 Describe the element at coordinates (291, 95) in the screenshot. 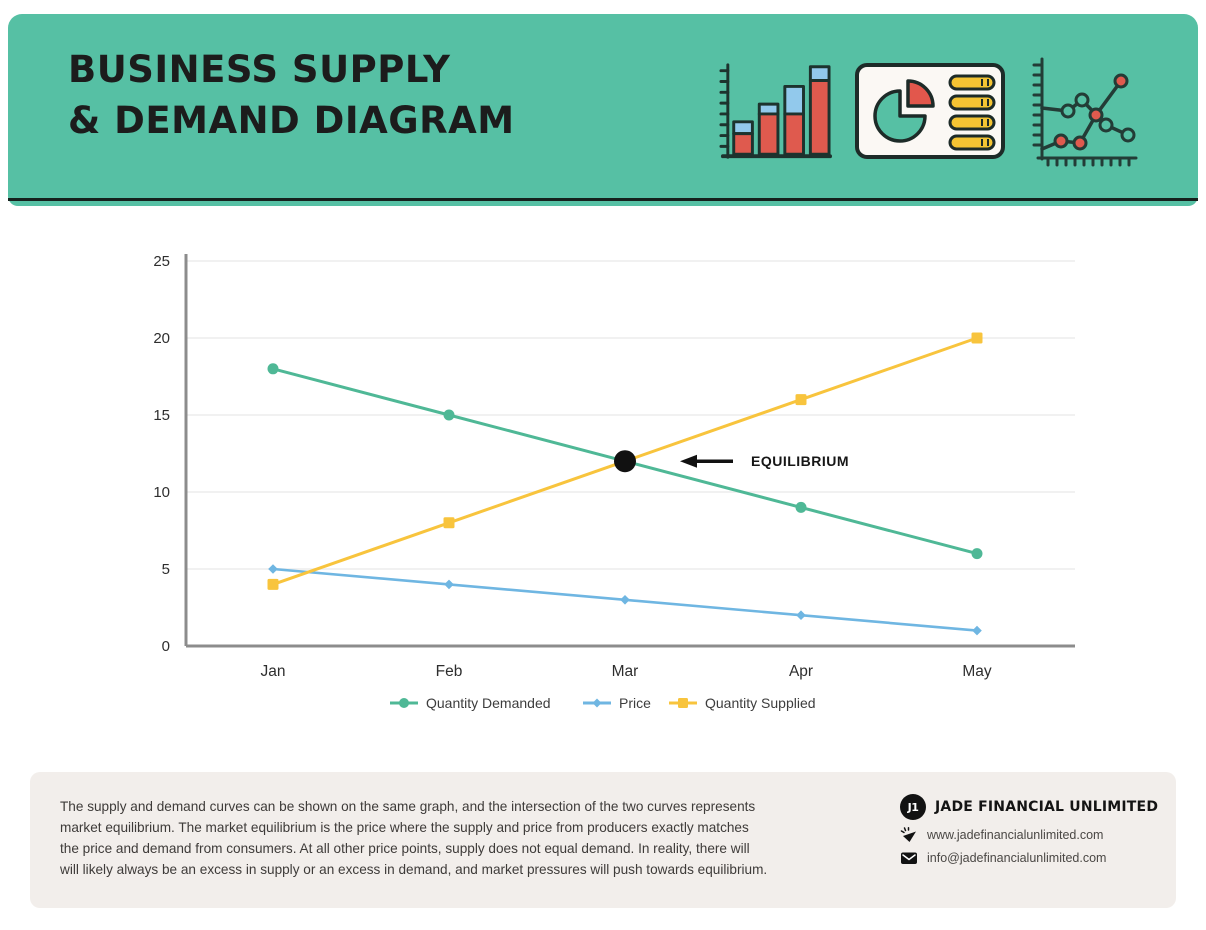

I see `page-title: BUSINESS SUPPLY & DEMAND DIAGRAM` at that location.